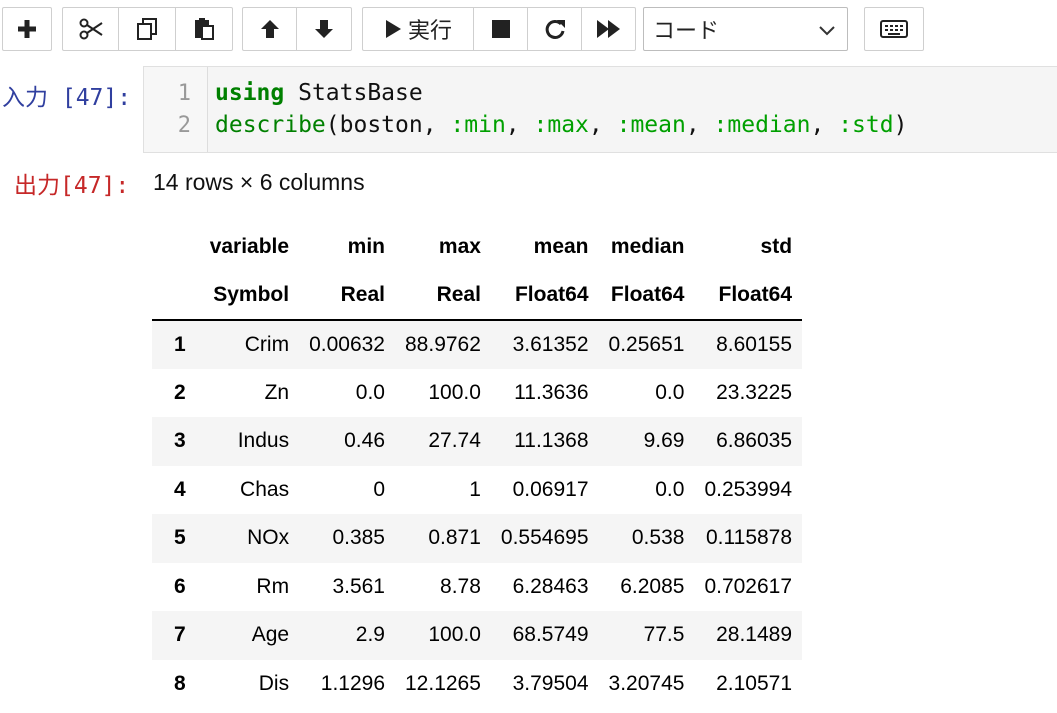 This screenshot has width=1057, height=713. I want to click on interrupt-button, so click(501, 29).